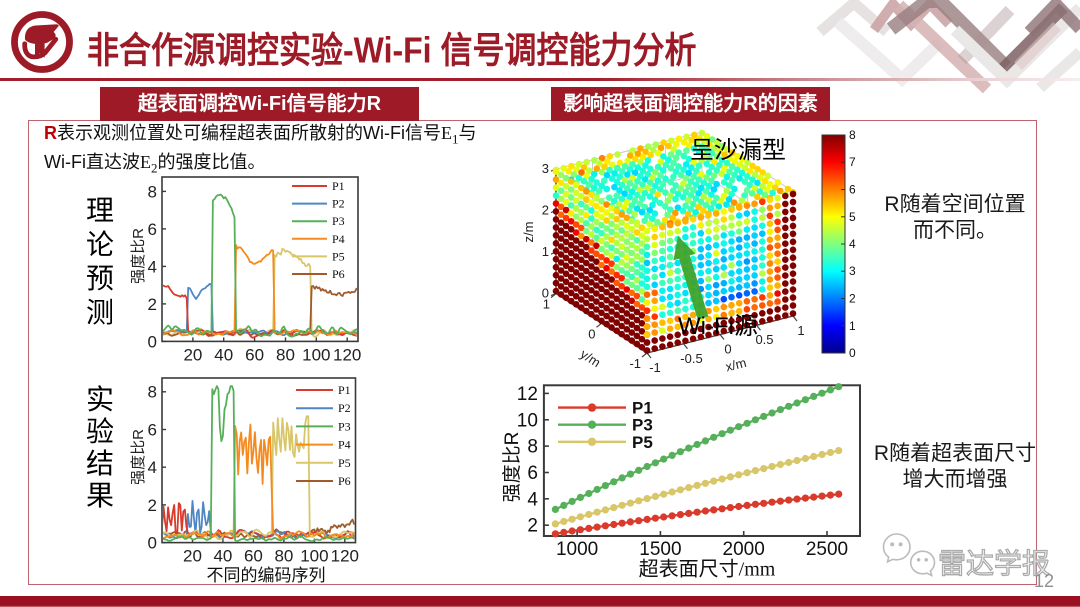 The width and height of the screenshot is (1080, 607). What do you see at coordinates (266, 575) in the screenshot?
I see `svg-text: 不同的编码序列` at bounding box center [266, 575].